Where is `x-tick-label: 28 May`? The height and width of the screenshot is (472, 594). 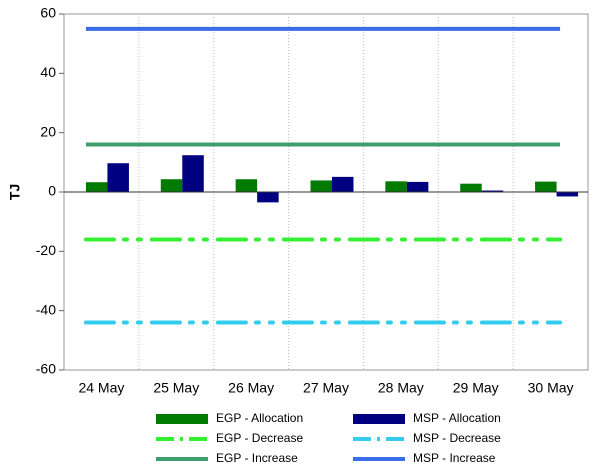 x-tick-label: 28 May is located at coordinates (401, 388).